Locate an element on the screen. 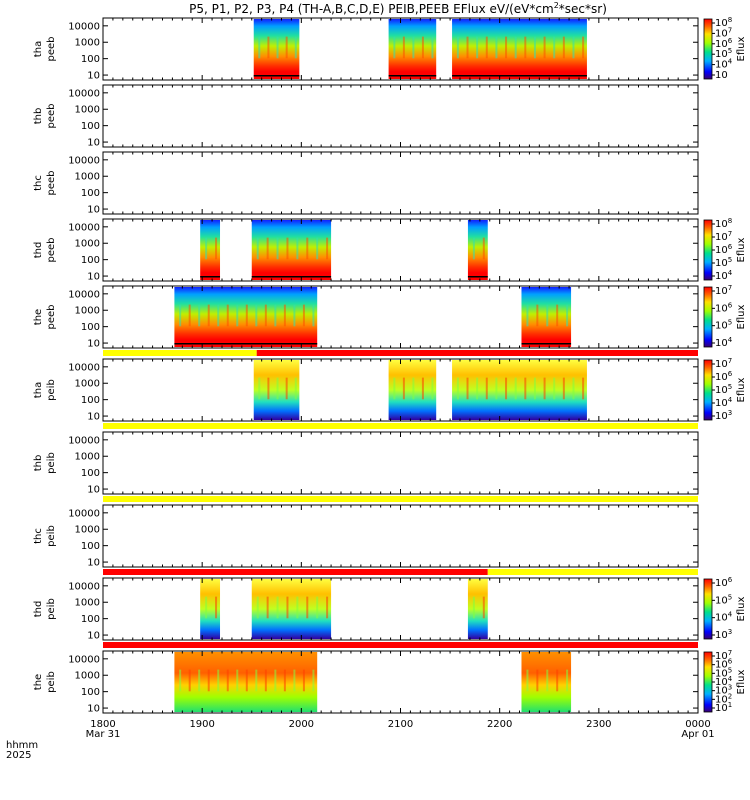 This screenshot has width=750, height=800. x-tick-label: 1800 is located at coordinates (102, 724).